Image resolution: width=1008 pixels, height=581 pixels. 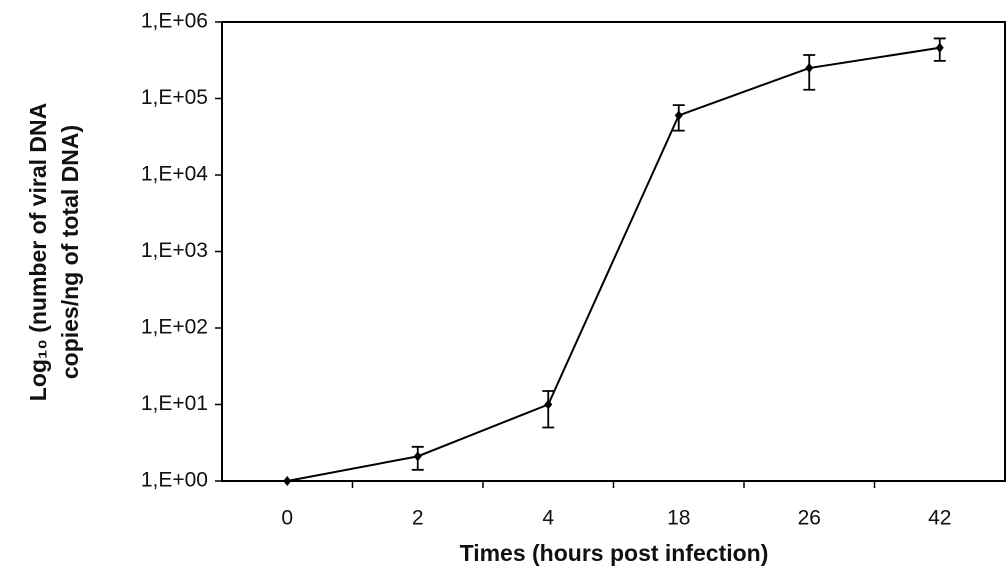 I want to click on y-tick-label: 1,E+01, so click(x=174, y=403).